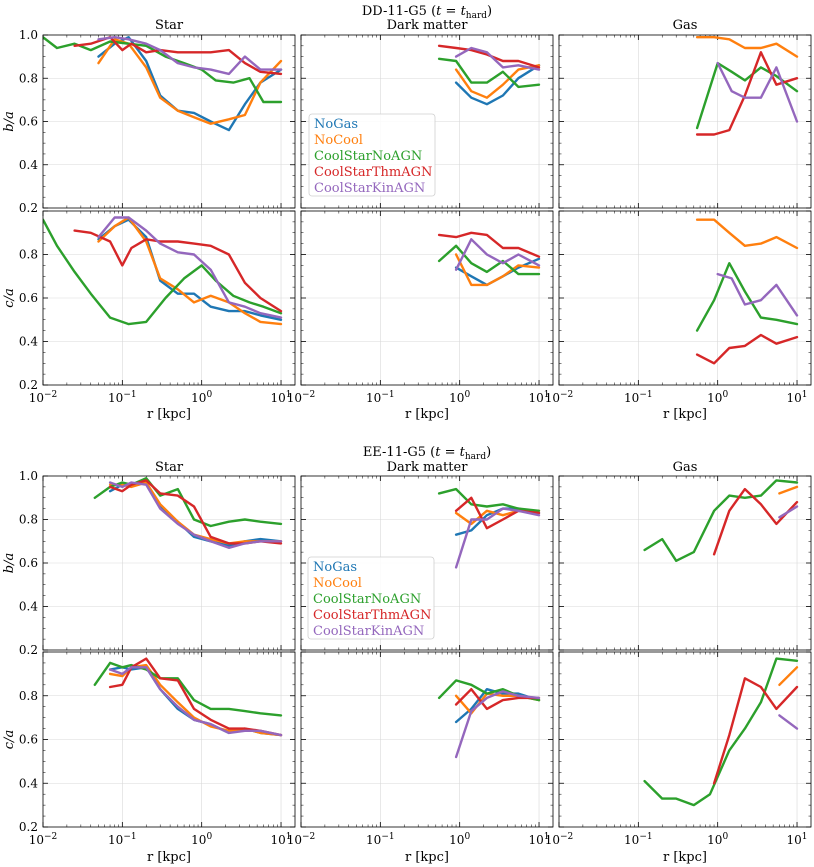  Describe the element at coordinates (368, 156) in the screenshot. I see `legend-entry-coolstarnoagn: CoolStarNoAGN` at that location.